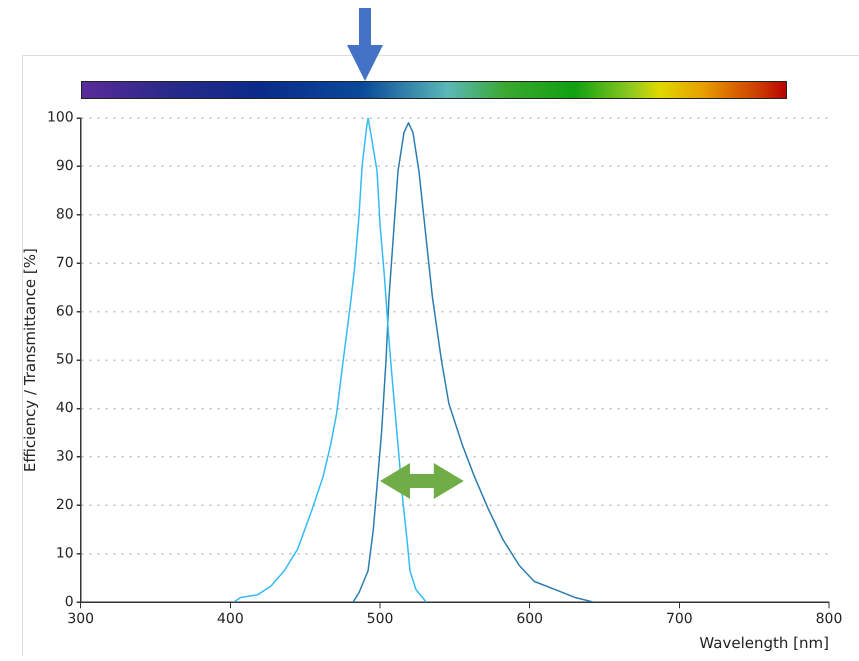  What do you see at coordinates (65, 360) in the screenshot?
I see `y-tick-label: 50` at bounding box center [65, 360].